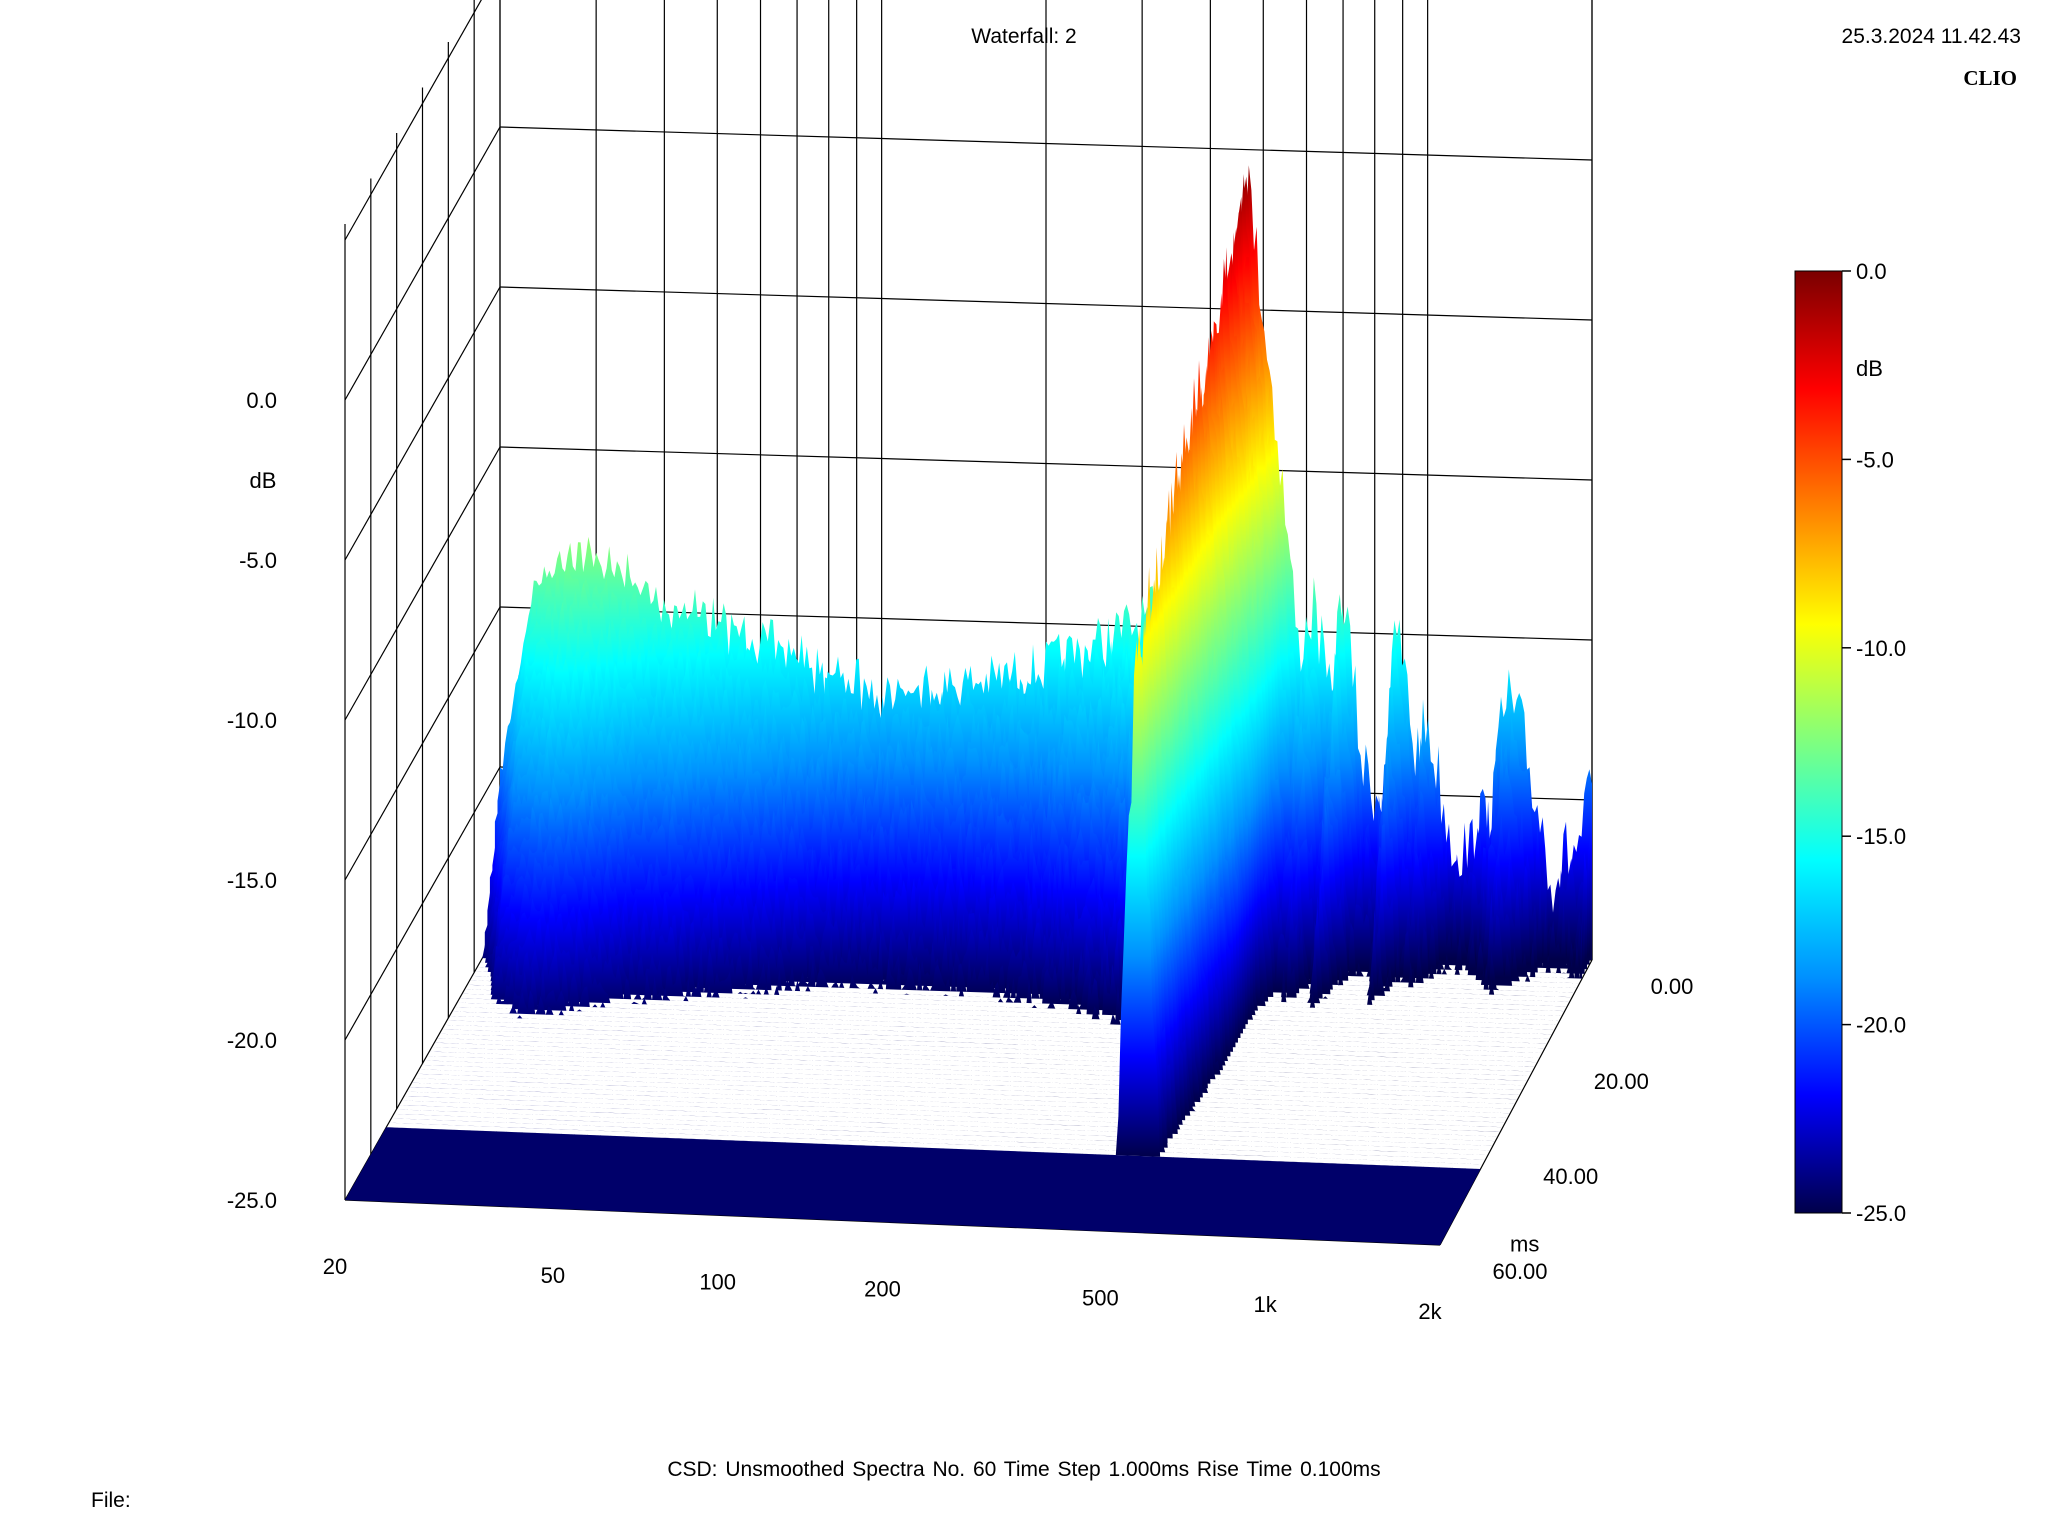  I want to click on brand-logo: CLIO, so click(1990, 78).